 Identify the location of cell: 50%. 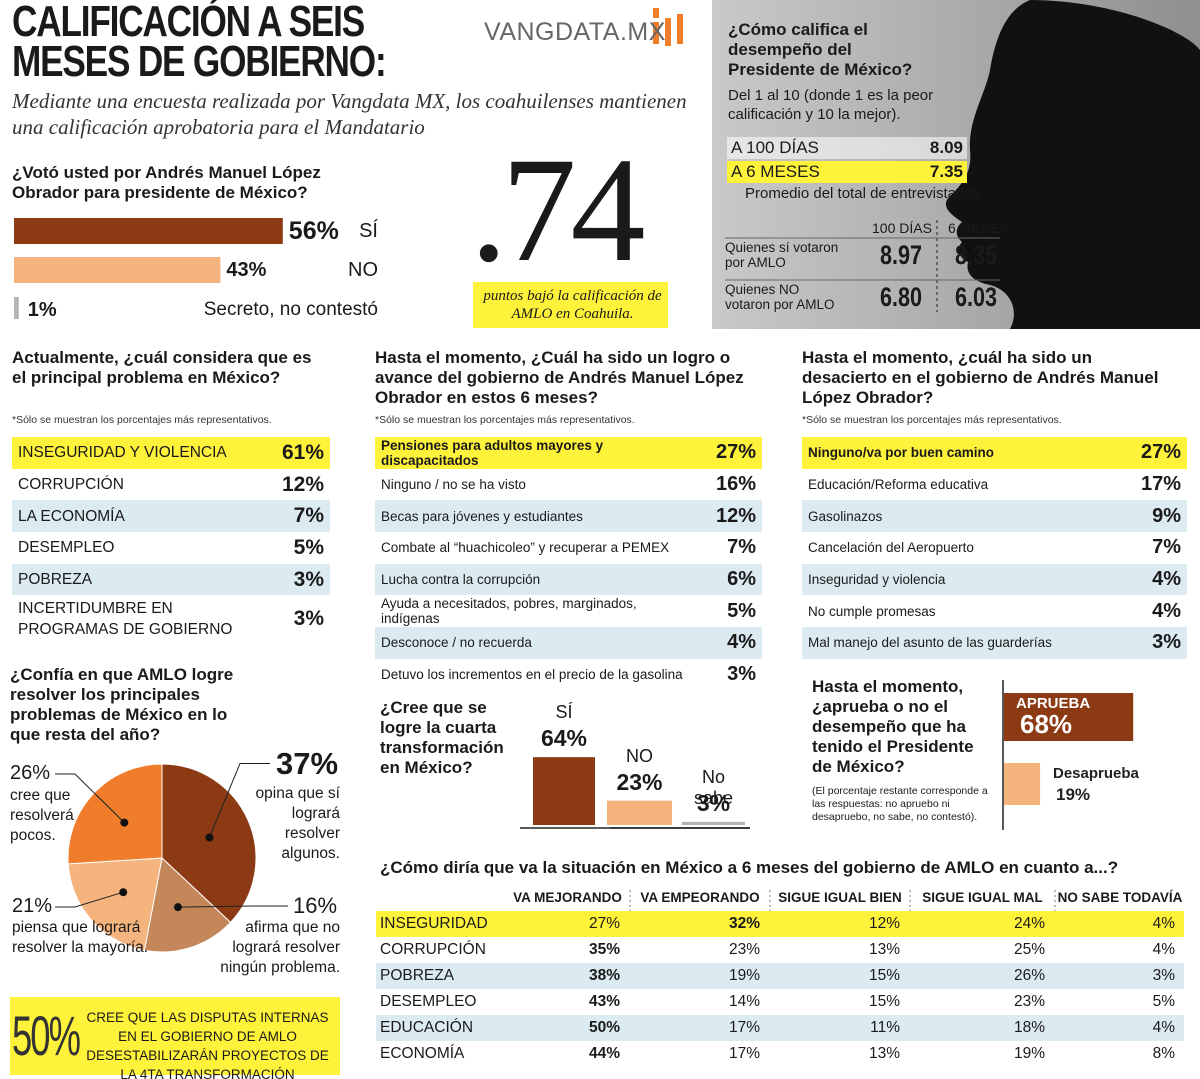
(604, 1027).